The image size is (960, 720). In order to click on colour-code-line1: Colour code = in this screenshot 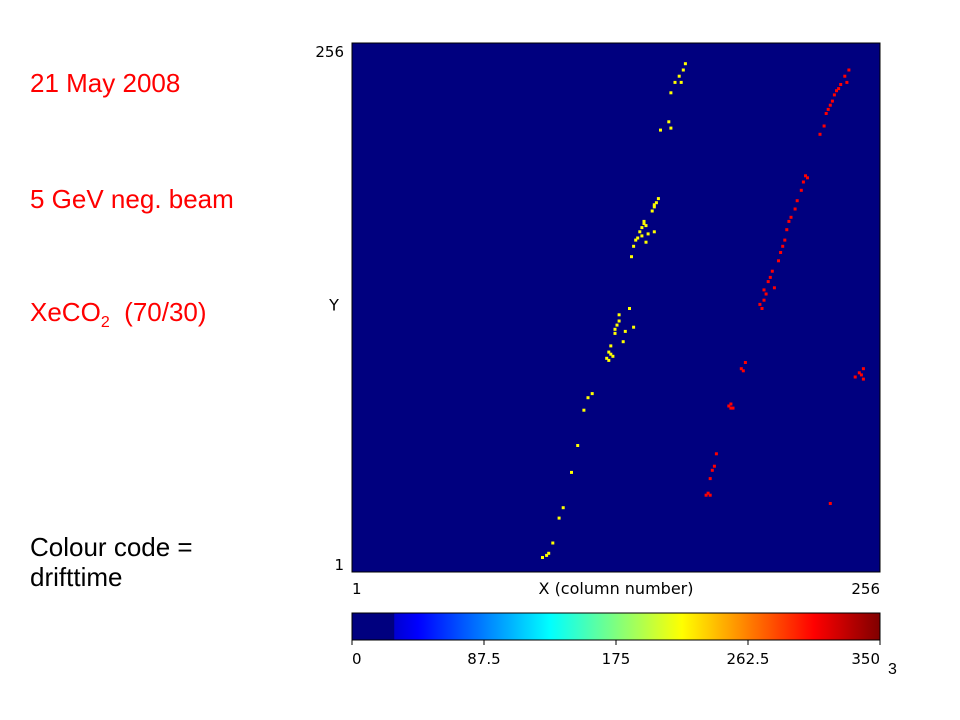, I will do `click(111, 547)`.